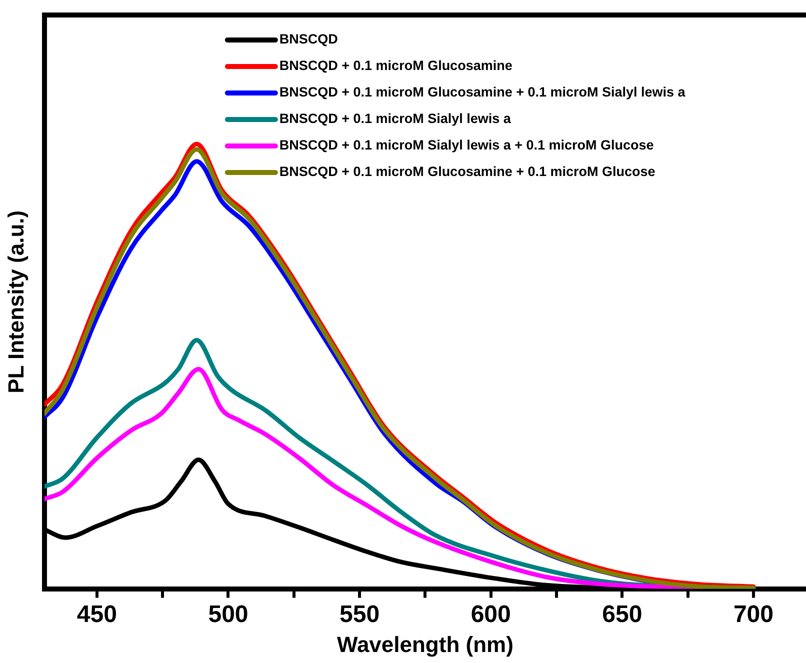 The image size is (806, 663). What do you see at coordinates (467, 172) in the screenshot?
I see `legend-label: BNSCQD + 0.1 microM Glucosamine + 0.1 microM Glucose` at bounding box center [467, 172].